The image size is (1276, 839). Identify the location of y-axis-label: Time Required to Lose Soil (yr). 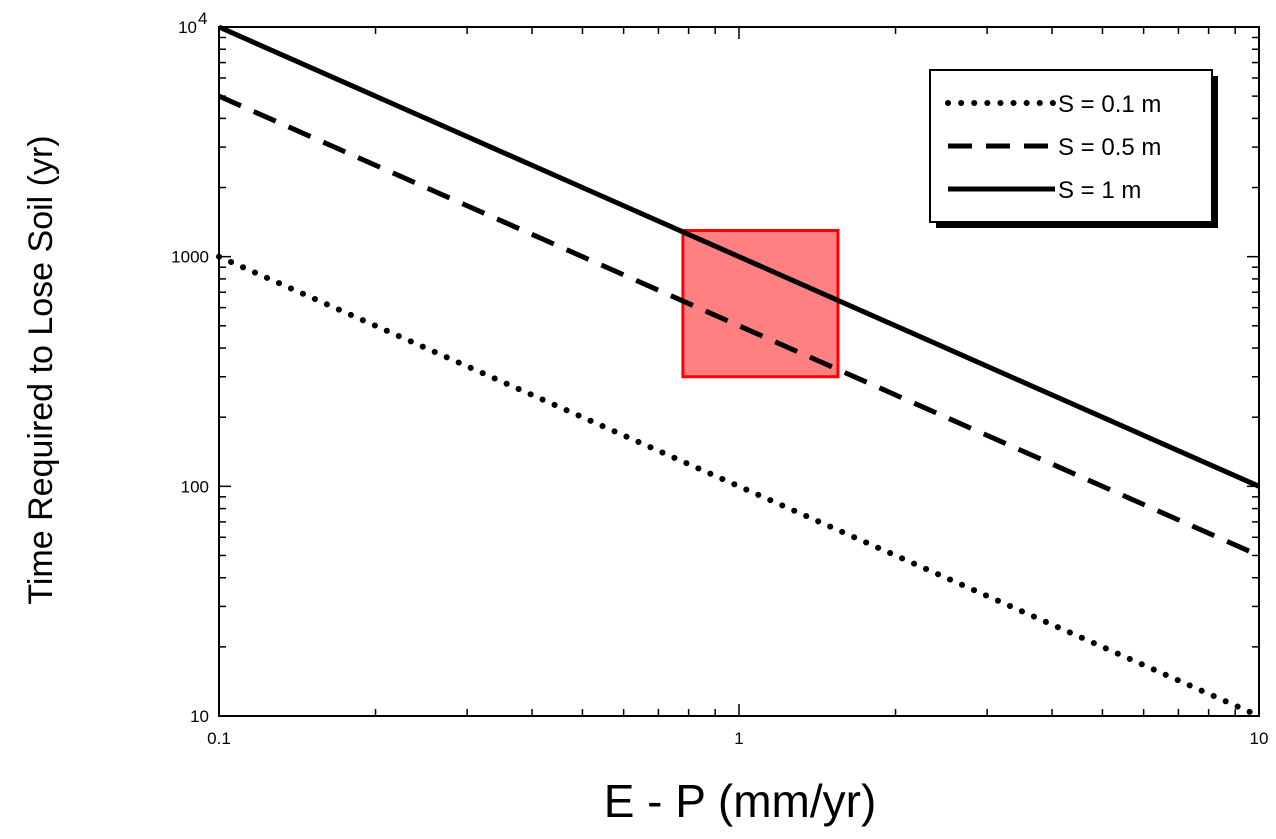
(41, 369).